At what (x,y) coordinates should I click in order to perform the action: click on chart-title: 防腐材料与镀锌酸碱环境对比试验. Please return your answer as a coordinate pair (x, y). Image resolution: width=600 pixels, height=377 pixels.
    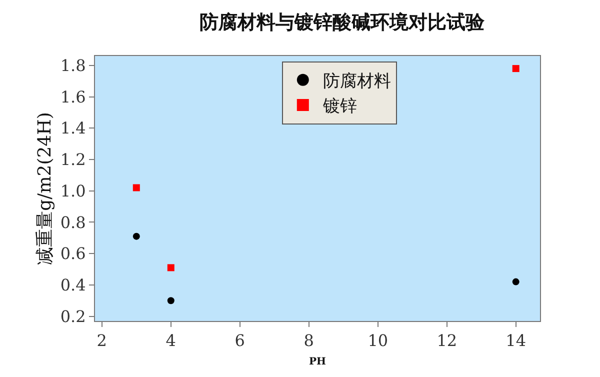
    Looking at the image, I should click on (343, 22).